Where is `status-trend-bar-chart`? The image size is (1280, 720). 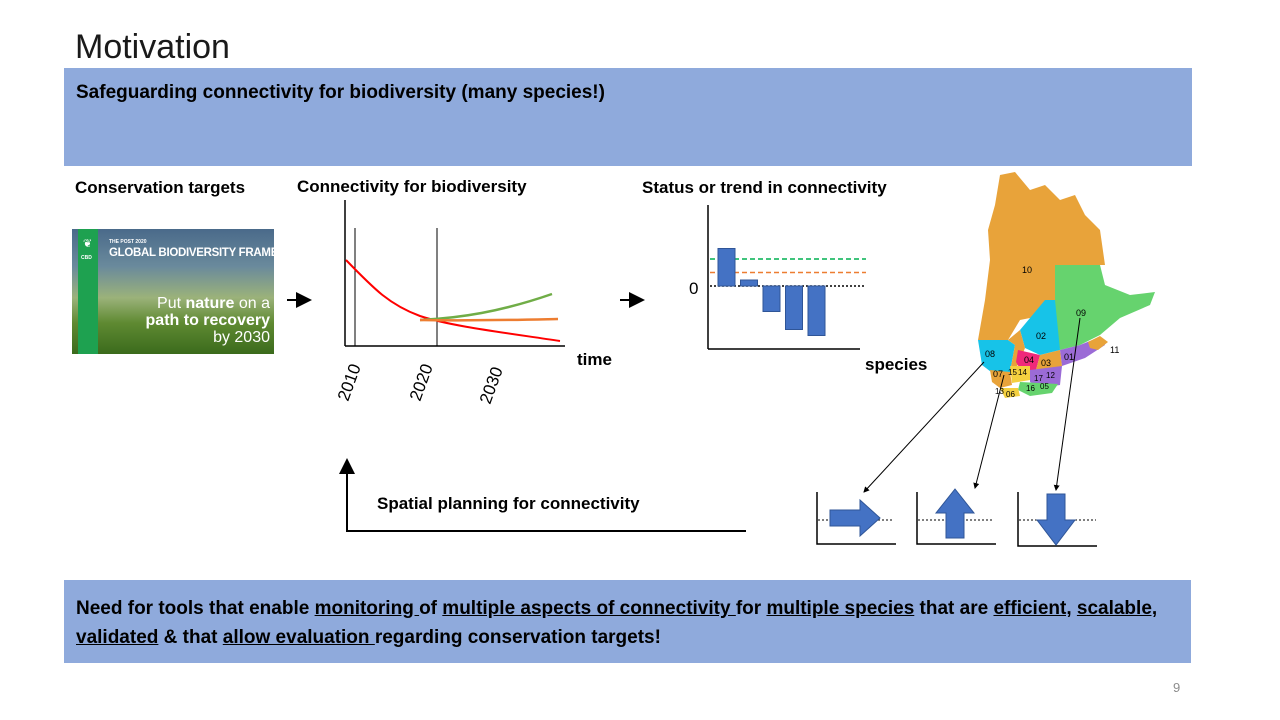
status-trend-bar-chart is located at coordinates (786, 277).